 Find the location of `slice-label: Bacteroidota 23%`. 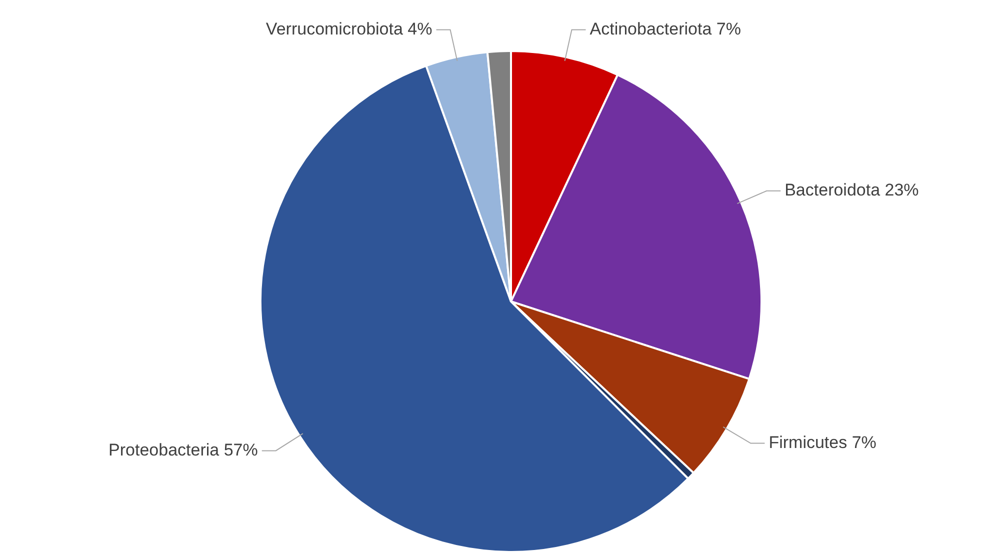

slice-label: Bacteroidota 23% is located at coordinates (851, 190).